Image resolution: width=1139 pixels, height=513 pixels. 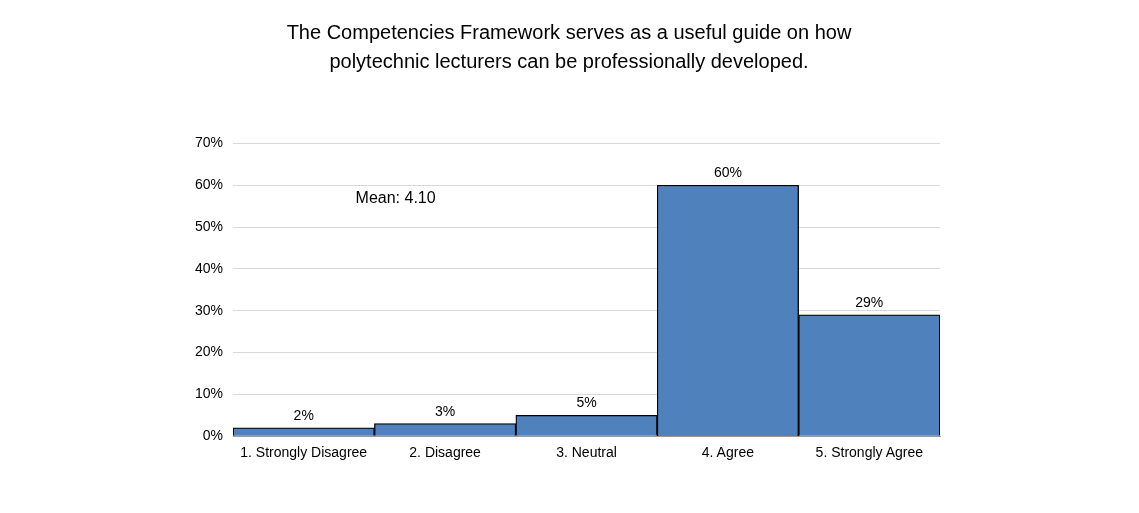 What do you see at coordinates (303, 414) in the screenshot?
I see `data-label: 2%` at bounding box center [303, 414].